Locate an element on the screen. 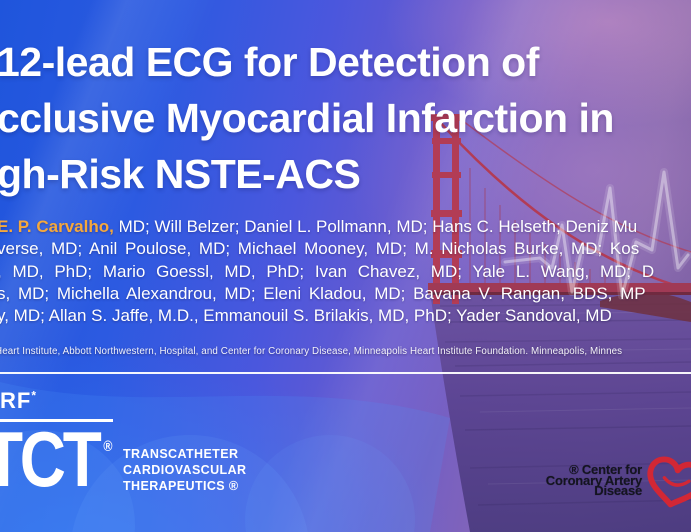 Image resolution: width=691 pixels, height=532 pixels. ccad-line-1: ® Center for is located at coordinates (605, 470).